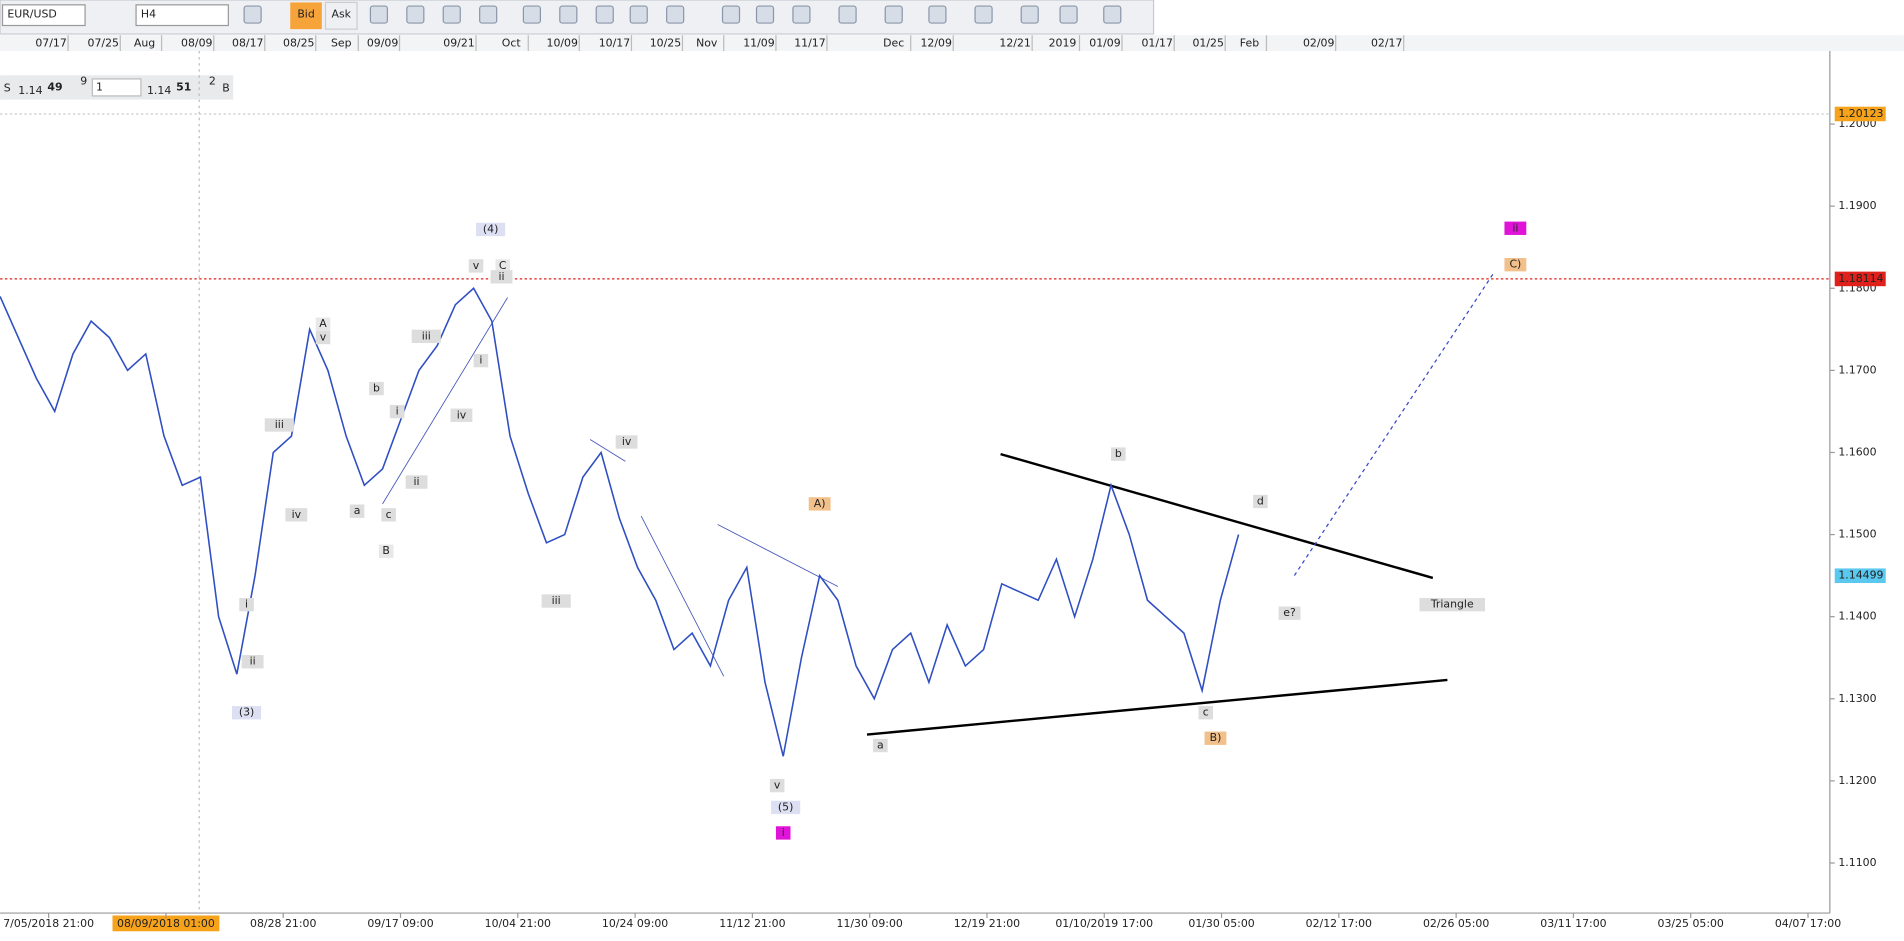 The width and height of the screenshot is (1904, 941). Describe the element at coordinates (159, 90) in the screenshot. I see `buy-big: 1.14` at that location.